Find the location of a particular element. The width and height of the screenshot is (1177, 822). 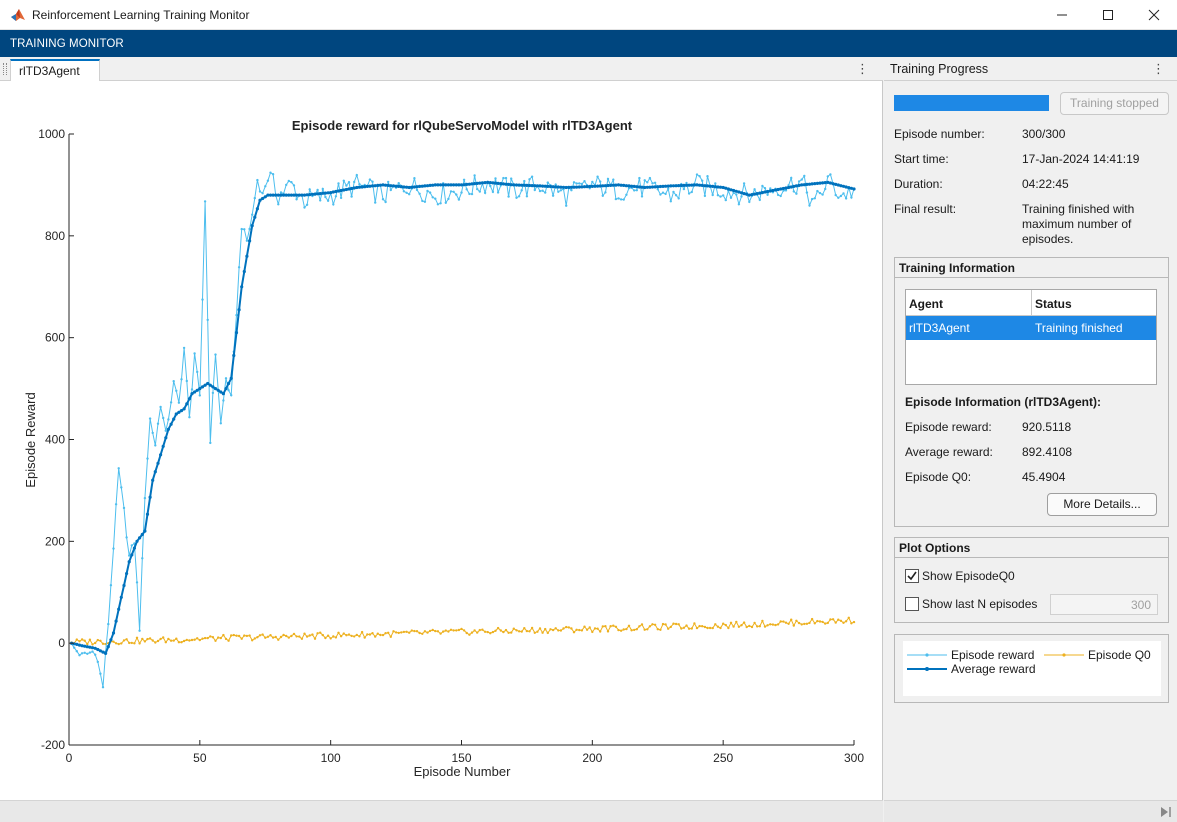

show-q0-label: Show EpisodeQ0 is located at coordinates (968, 576).